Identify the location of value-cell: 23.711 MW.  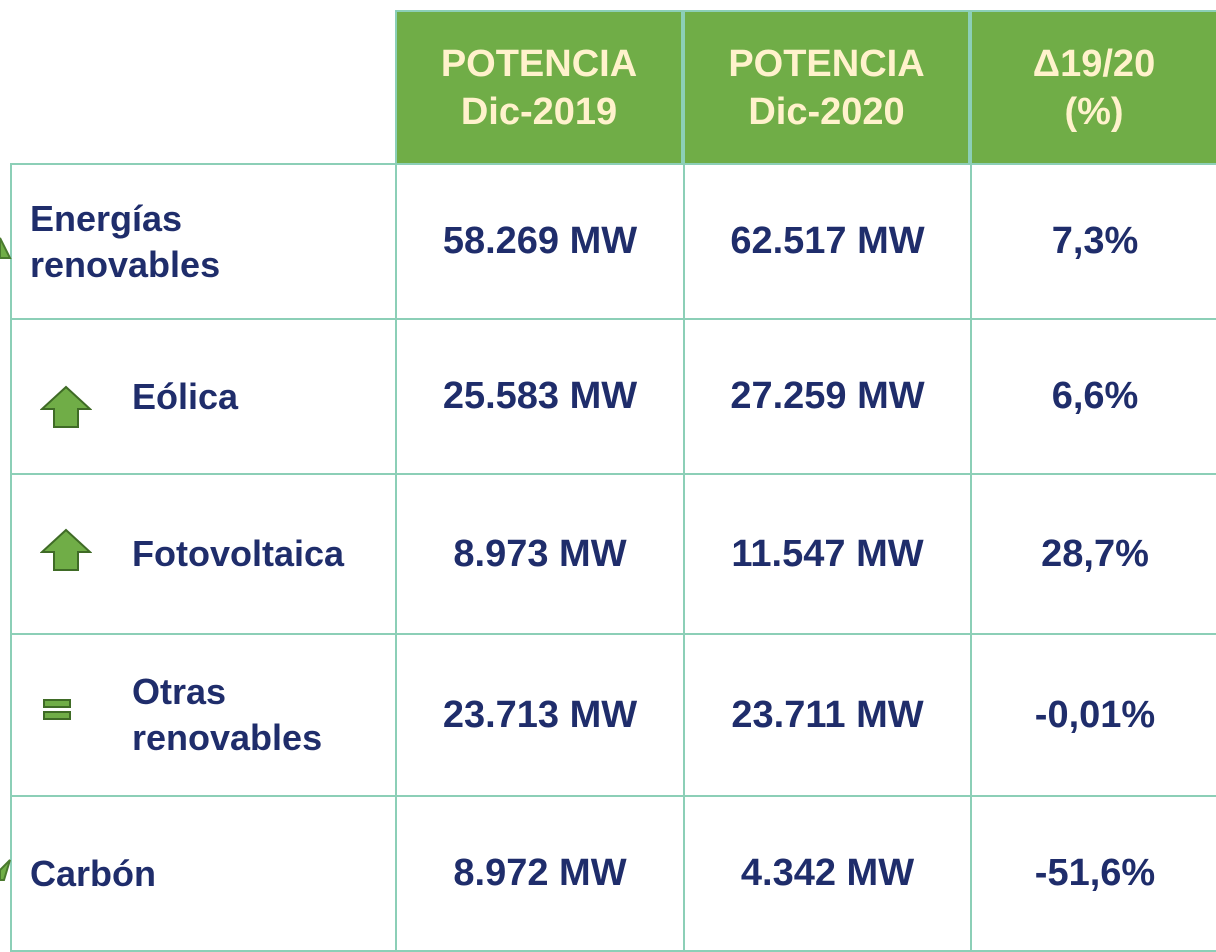
(827, 715).